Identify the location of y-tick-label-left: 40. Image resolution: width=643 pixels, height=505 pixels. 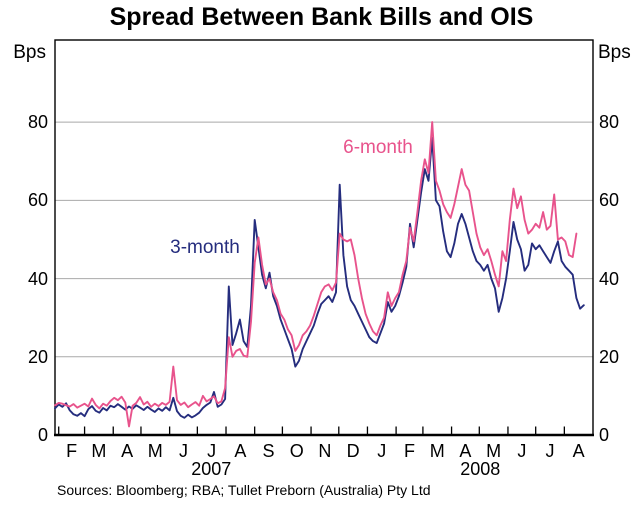
(37, 278).